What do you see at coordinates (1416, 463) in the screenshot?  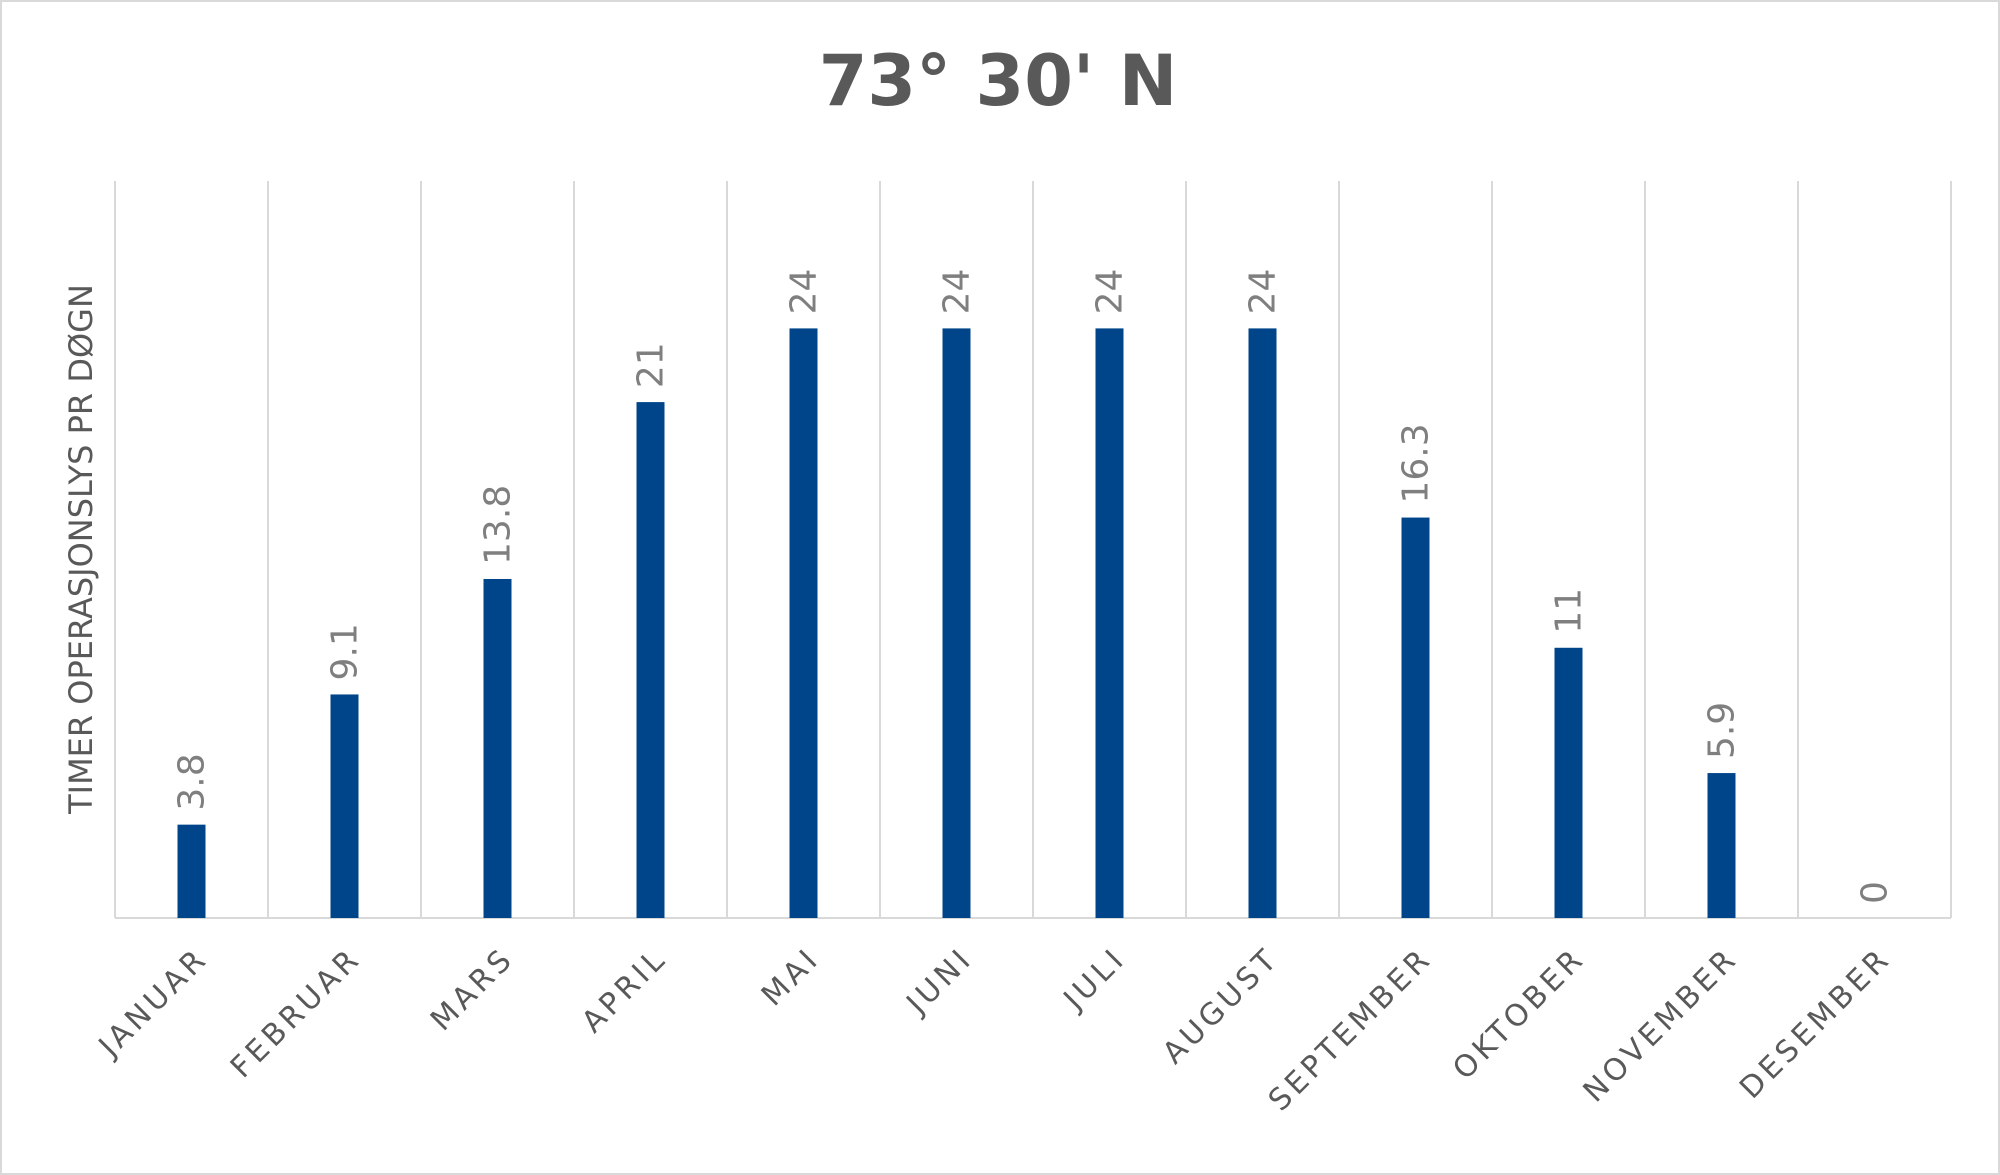 I see `data-label: 16.3` at bounding box center [1416, 463].